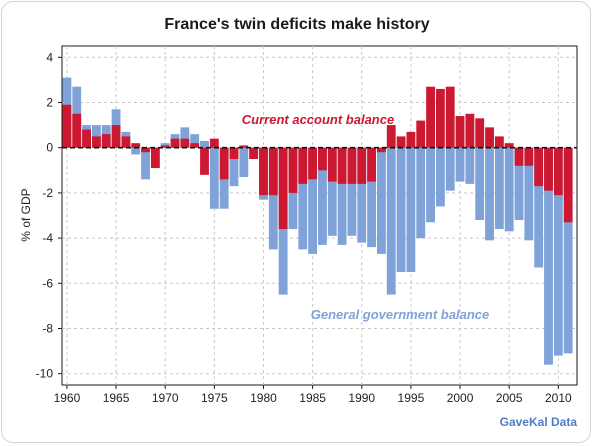  What do you see at coordinates (318, 119) in the screenshot?
I see `current-account-annotation: Current account balance` at bounding box center [318, 119].